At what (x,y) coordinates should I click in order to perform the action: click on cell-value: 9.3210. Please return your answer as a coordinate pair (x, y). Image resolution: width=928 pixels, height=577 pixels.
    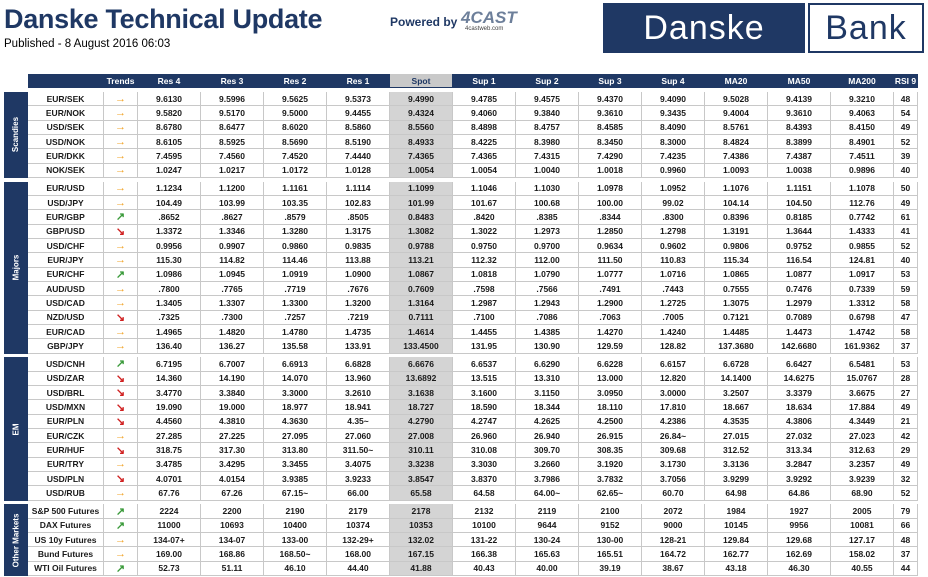
    Looking at the image, I should click on (862, 99).